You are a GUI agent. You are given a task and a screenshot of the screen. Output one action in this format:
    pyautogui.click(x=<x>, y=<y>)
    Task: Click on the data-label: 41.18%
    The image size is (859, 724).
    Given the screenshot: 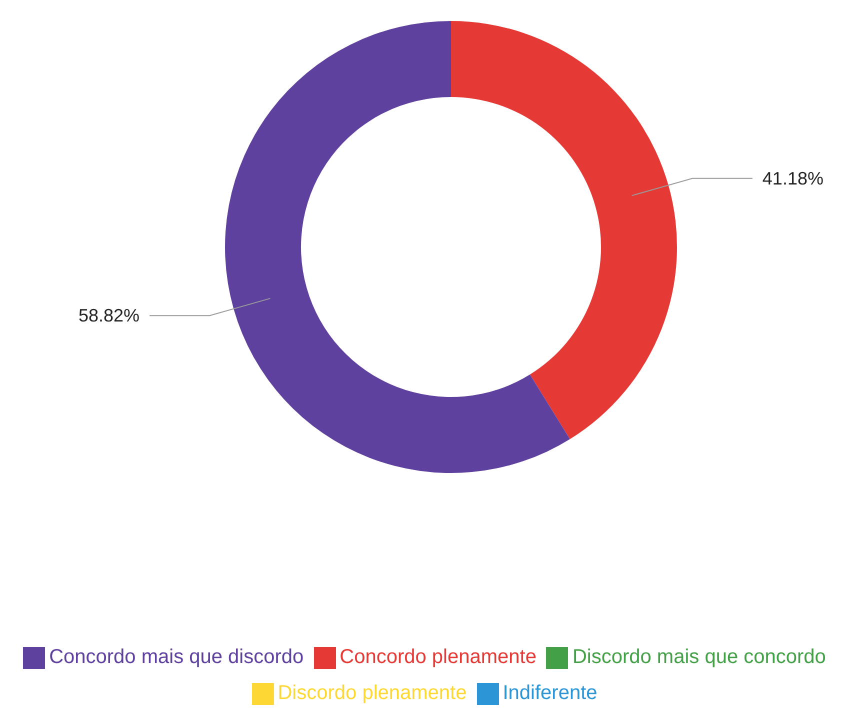 What is the action you would take?
    pyautogui.click(x=793, y=178)
    